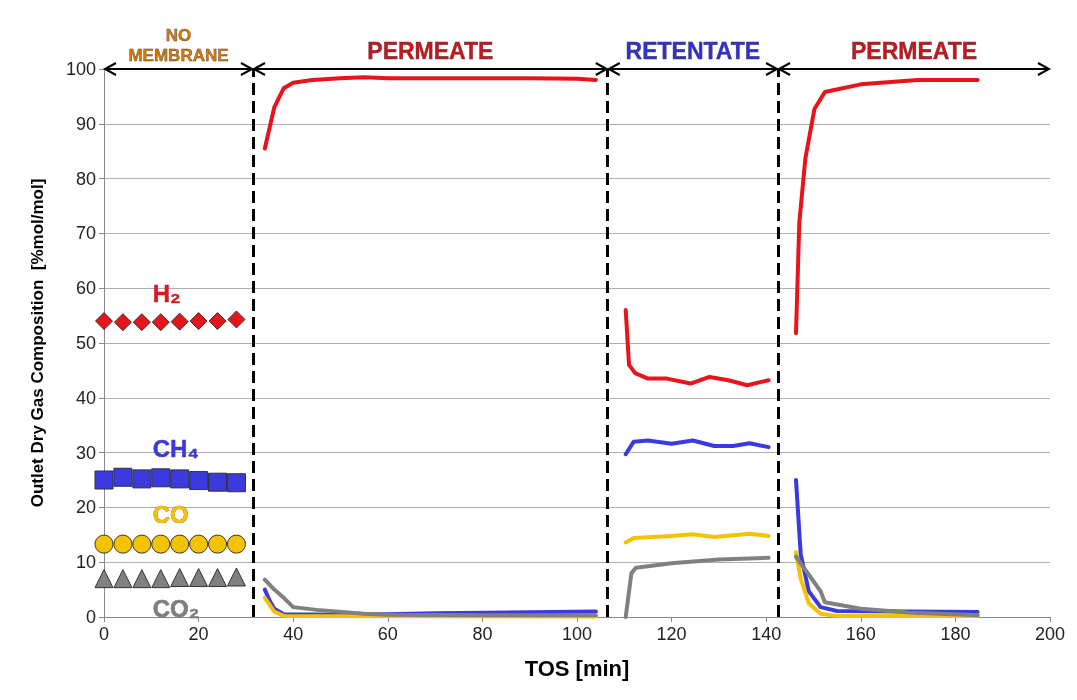 This screenshot has width=1077, height=700. Describe the element at coordinates (482, 634) in the screenshot. I see `x-tick-label: 80` at that location.